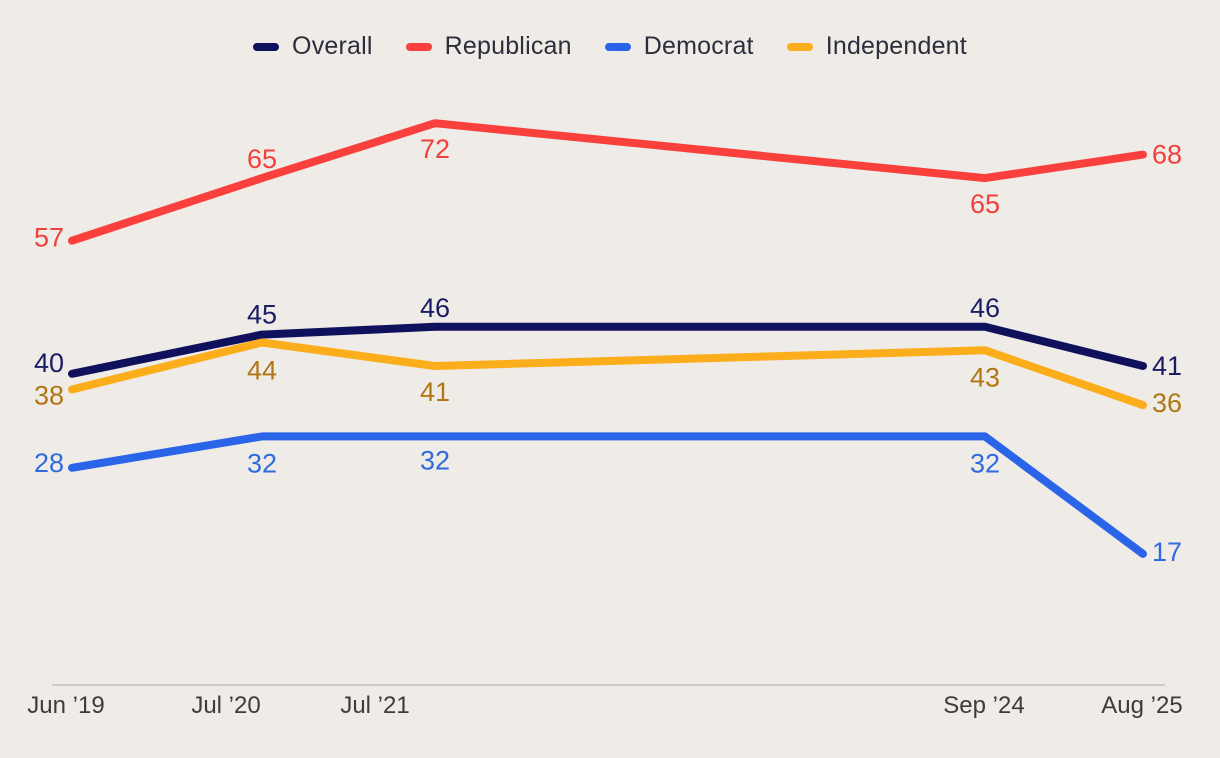  Describe the element at coordinates (617, 46) in the screenshot. I see `legend-swatch-democrat` at that location.